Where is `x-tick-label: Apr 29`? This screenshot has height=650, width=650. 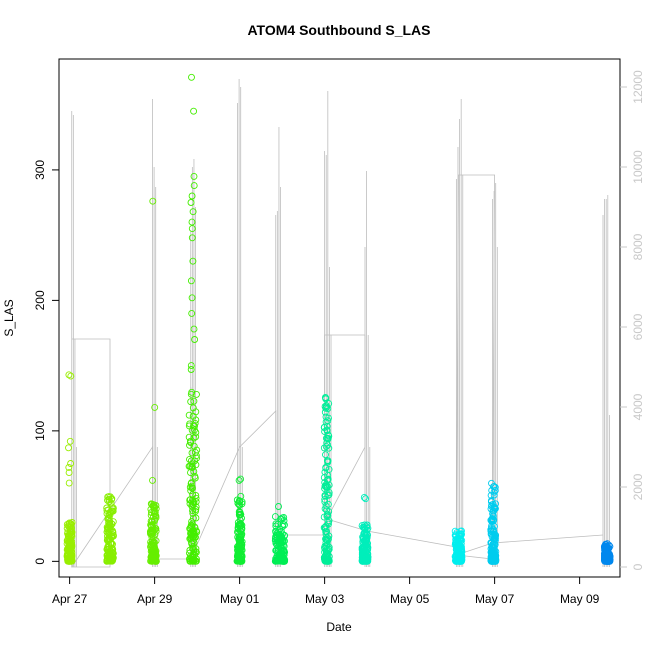 x-tick-label: Apr 29 is located at coordinates (155, 599).